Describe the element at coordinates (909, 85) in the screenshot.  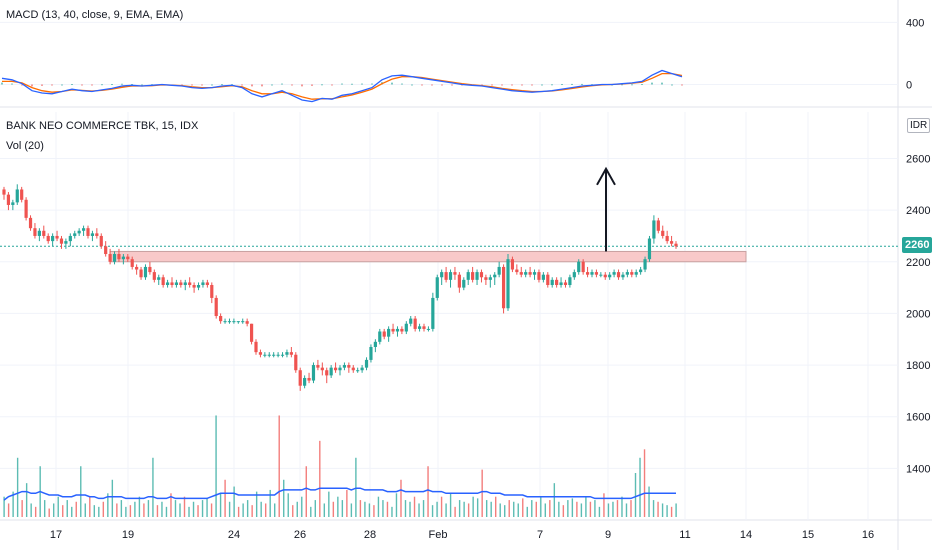
I see `macd-axis-tick: 0` at that location.